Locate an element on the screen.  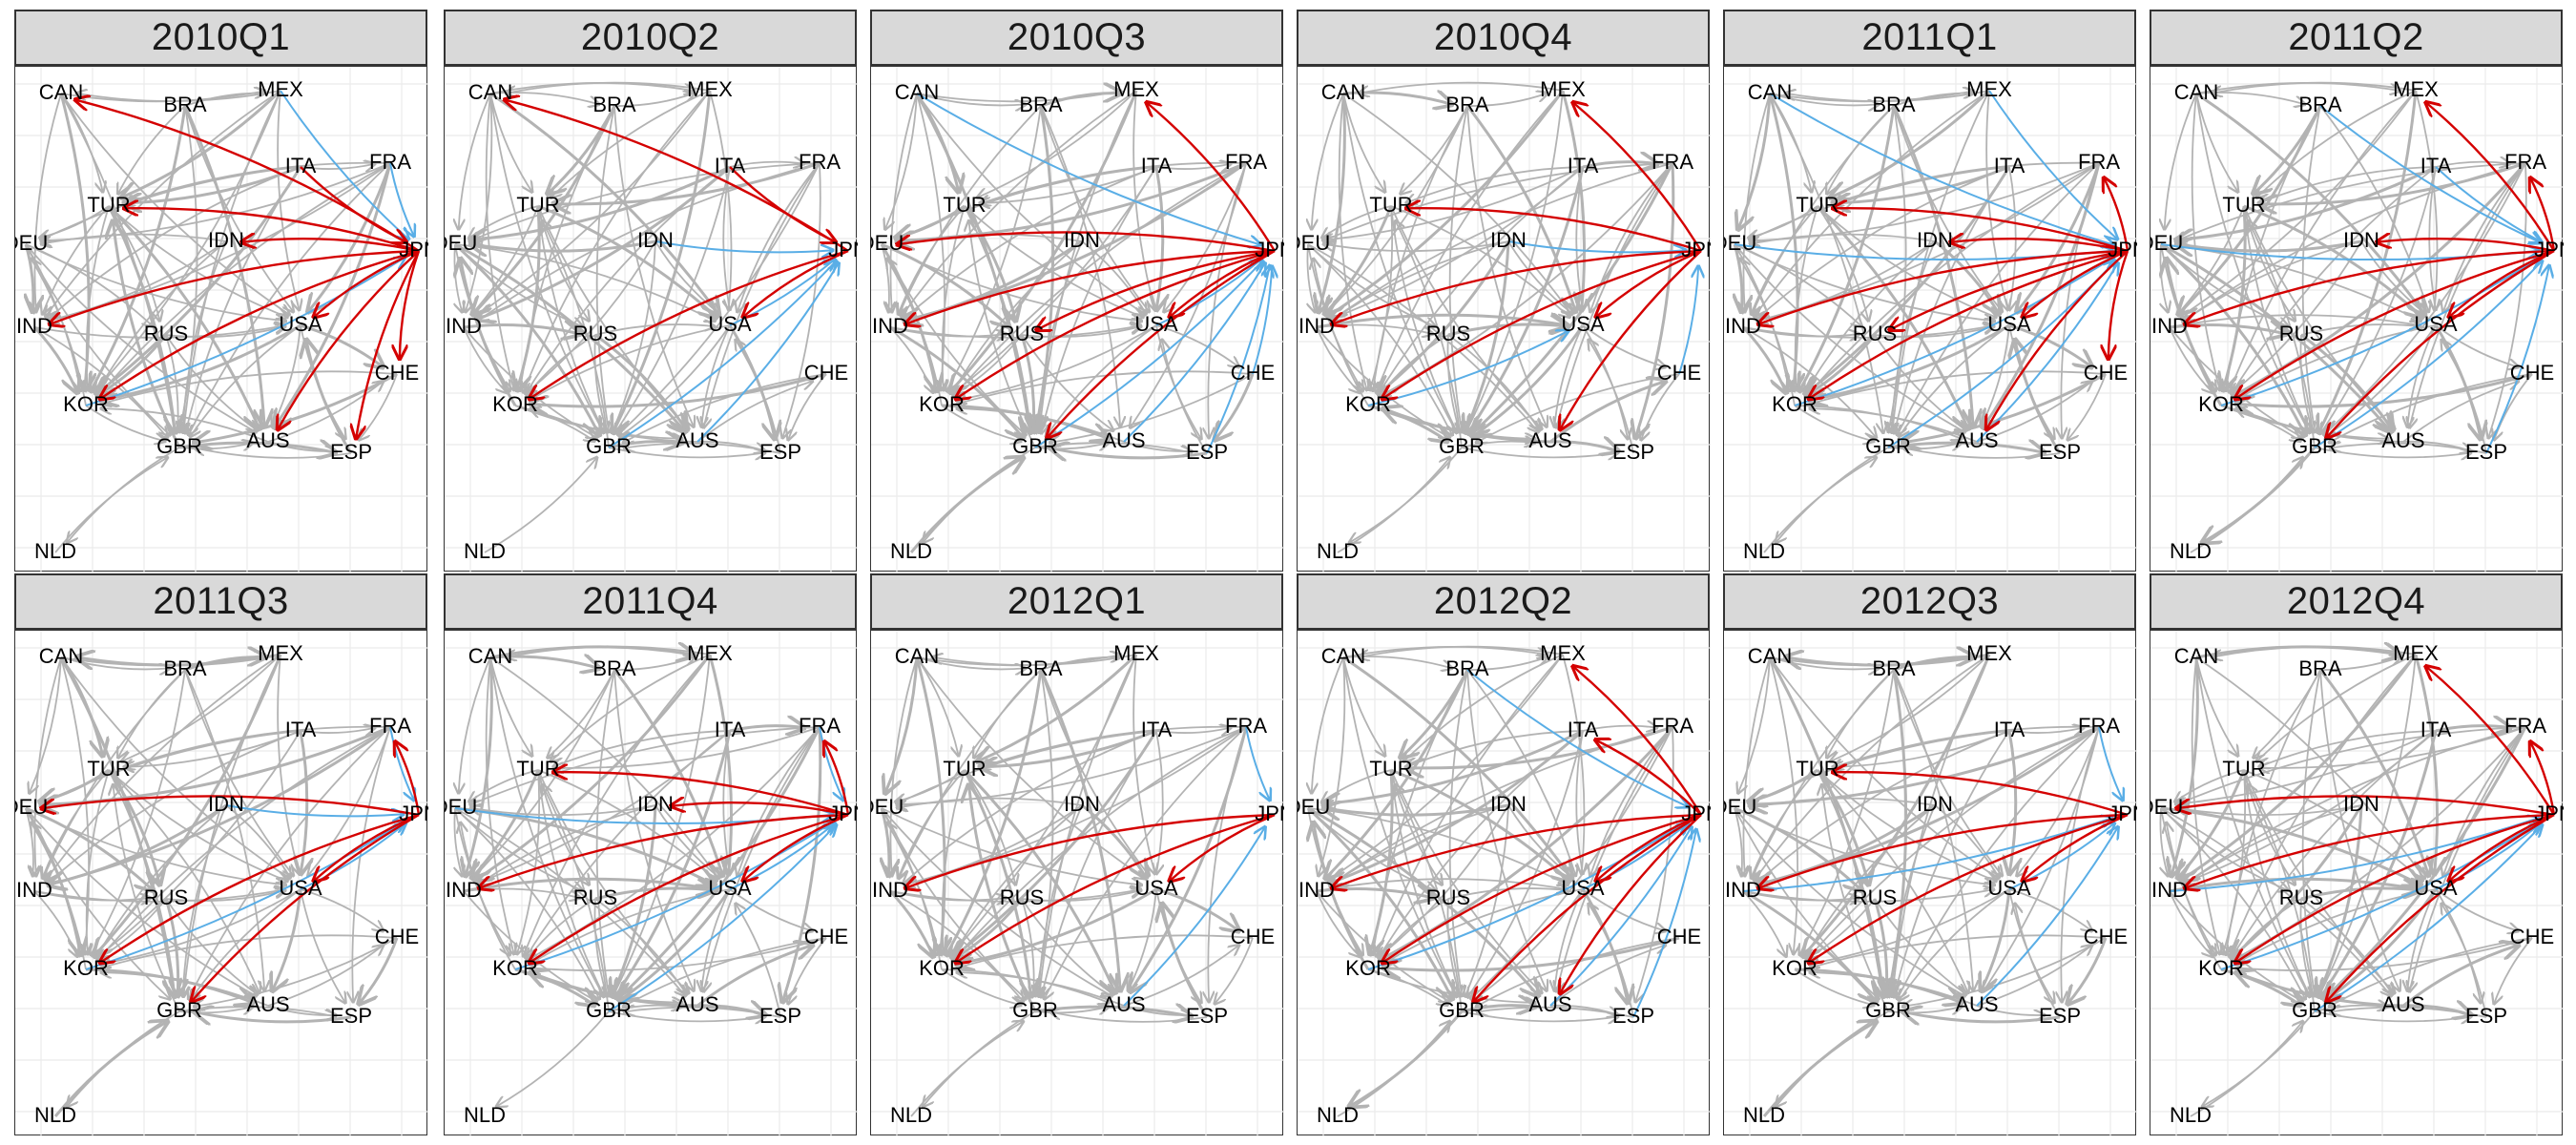
edge-neutral-CAN-IND is located at coordinates (904, 202).